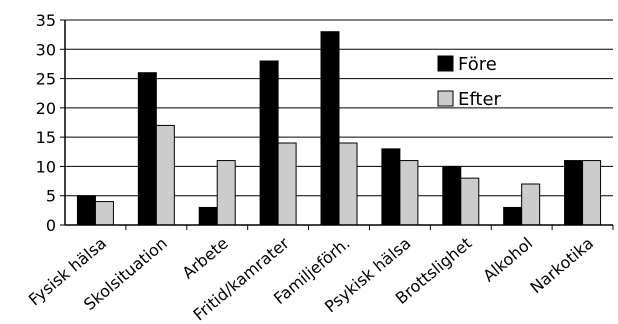 Image resolution: width=618 pixels, height=324 pixels. I want to click on y-axis-ticks: 0 5 10 15 20 25 30 35, so click(50, 123).